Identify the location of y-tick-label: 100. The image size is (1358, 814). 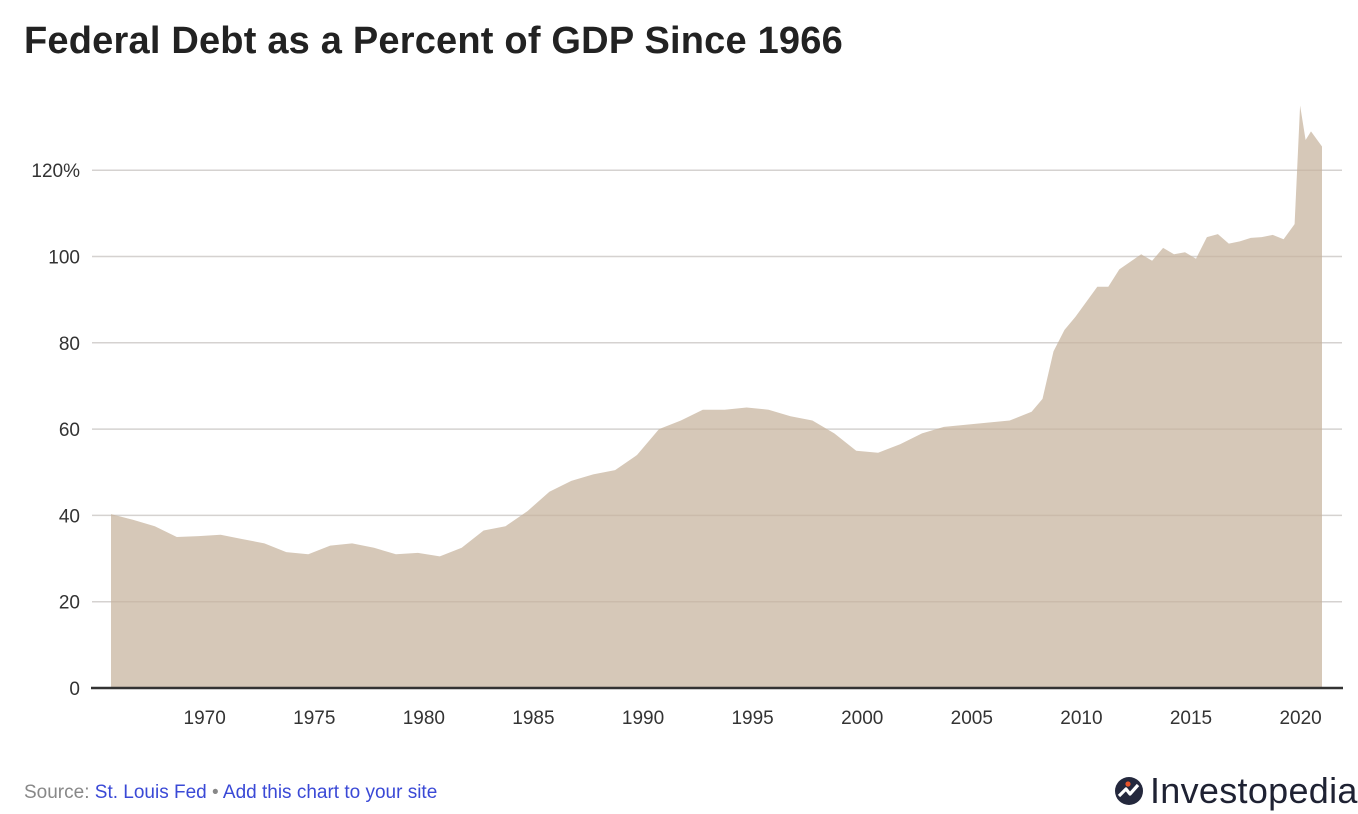
(64, 258).